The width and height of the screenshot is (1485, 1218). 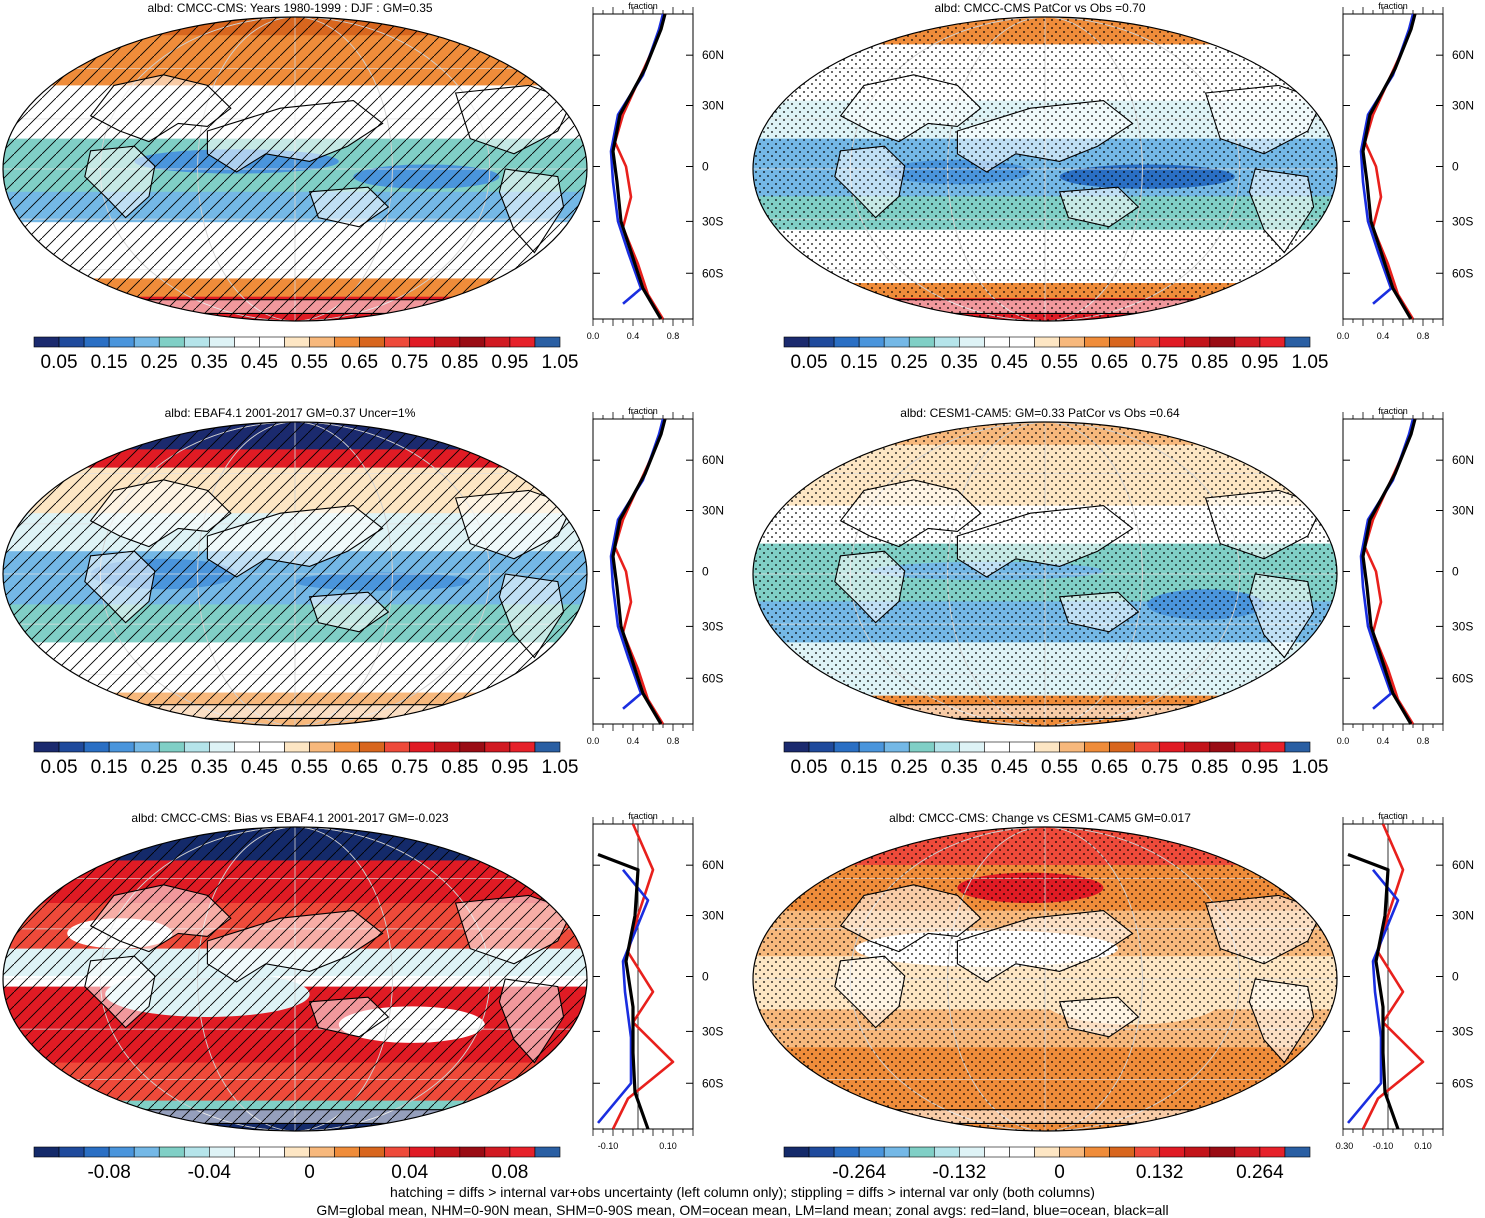 I want to click on colorbar-label: 0.35, so click(x=959, y=767).